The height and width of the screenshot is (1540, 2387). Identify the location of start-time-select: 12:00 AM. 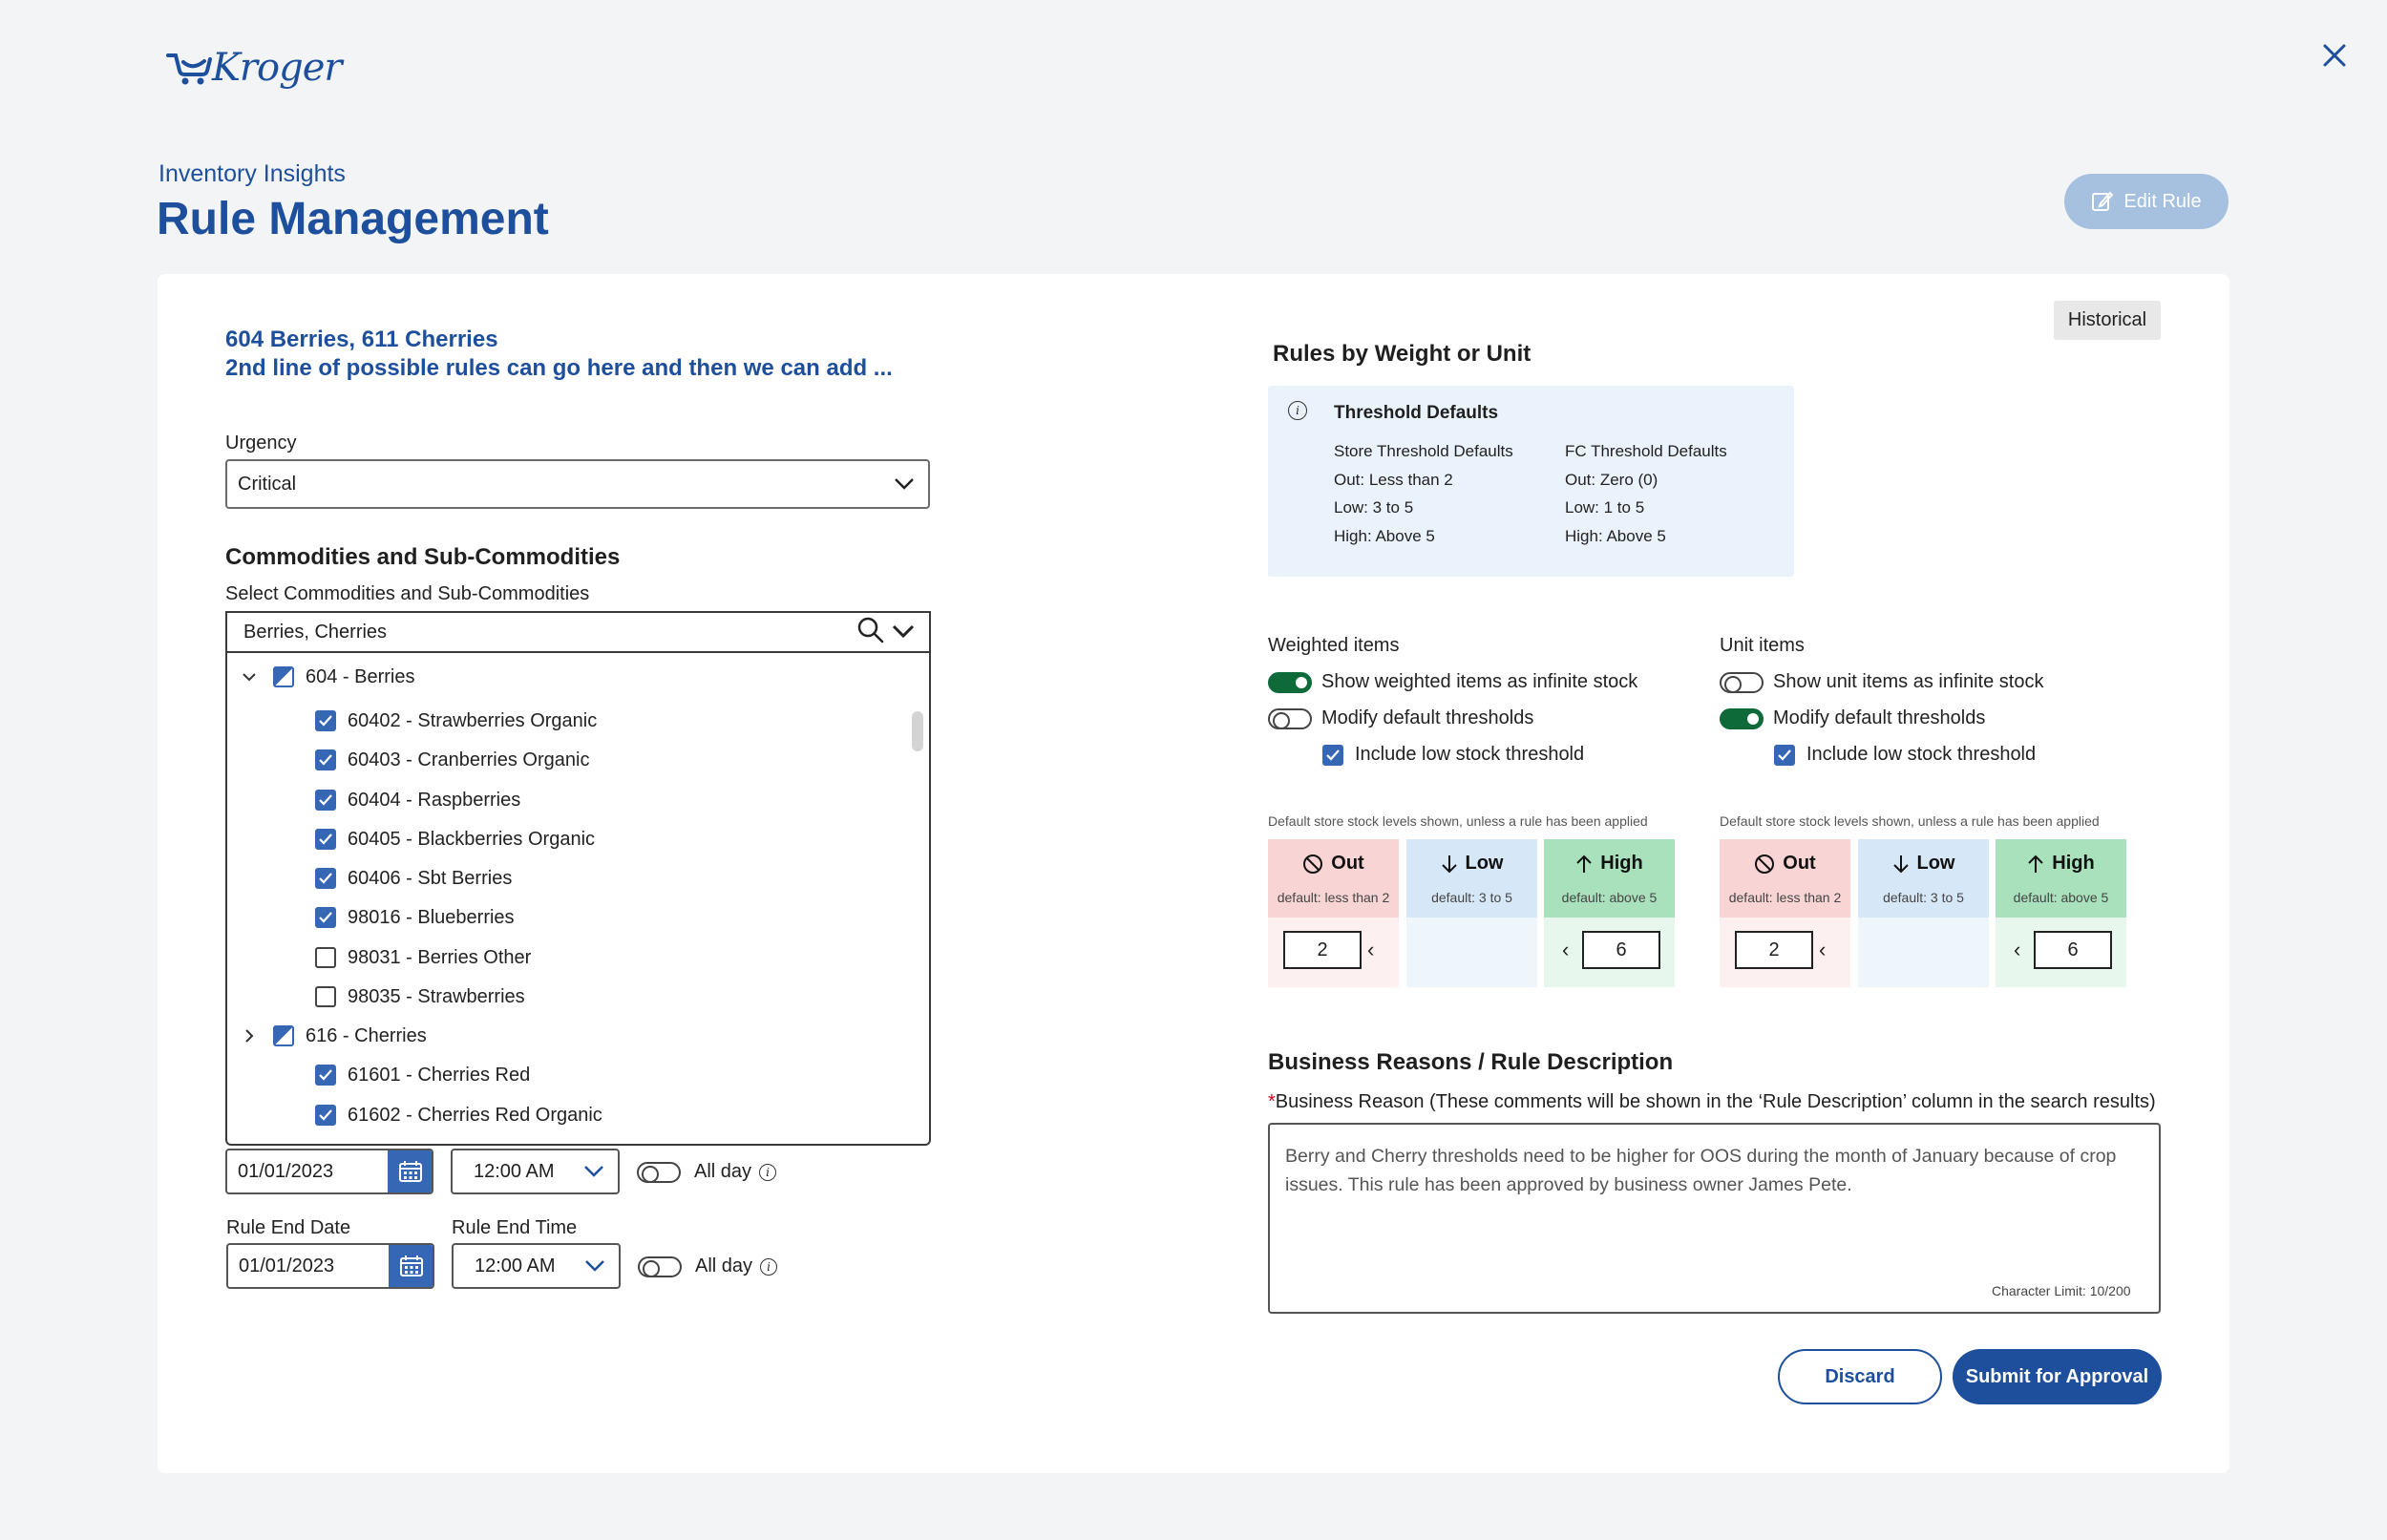
(535, 1171).